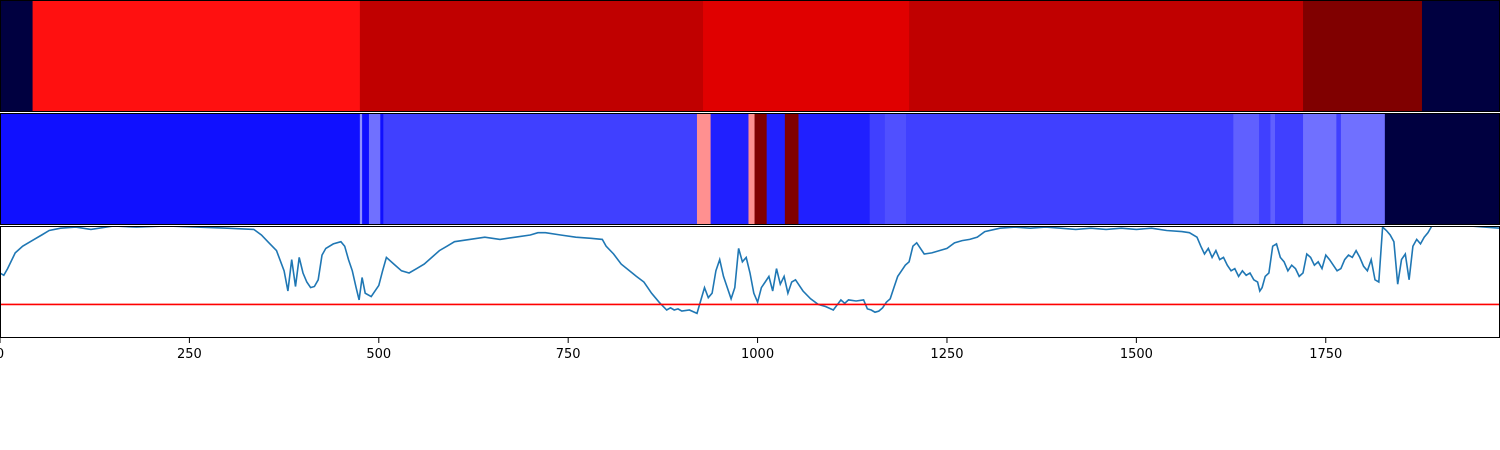 Image resolution: width=1500 pixels, height=450 pixels. I want to click on x-tick-label-4: 1000, so click(757, 354).